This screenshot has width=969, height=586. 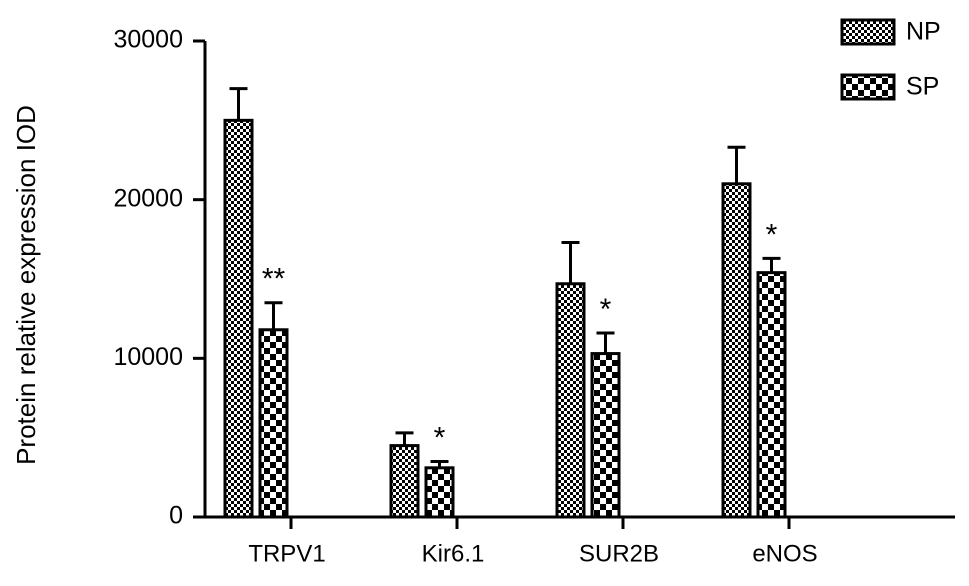 What do you see at coordinates (784, 553) in the screenshot?
I see `x-tick-label: eNOS` at bounding box center [784, 553].